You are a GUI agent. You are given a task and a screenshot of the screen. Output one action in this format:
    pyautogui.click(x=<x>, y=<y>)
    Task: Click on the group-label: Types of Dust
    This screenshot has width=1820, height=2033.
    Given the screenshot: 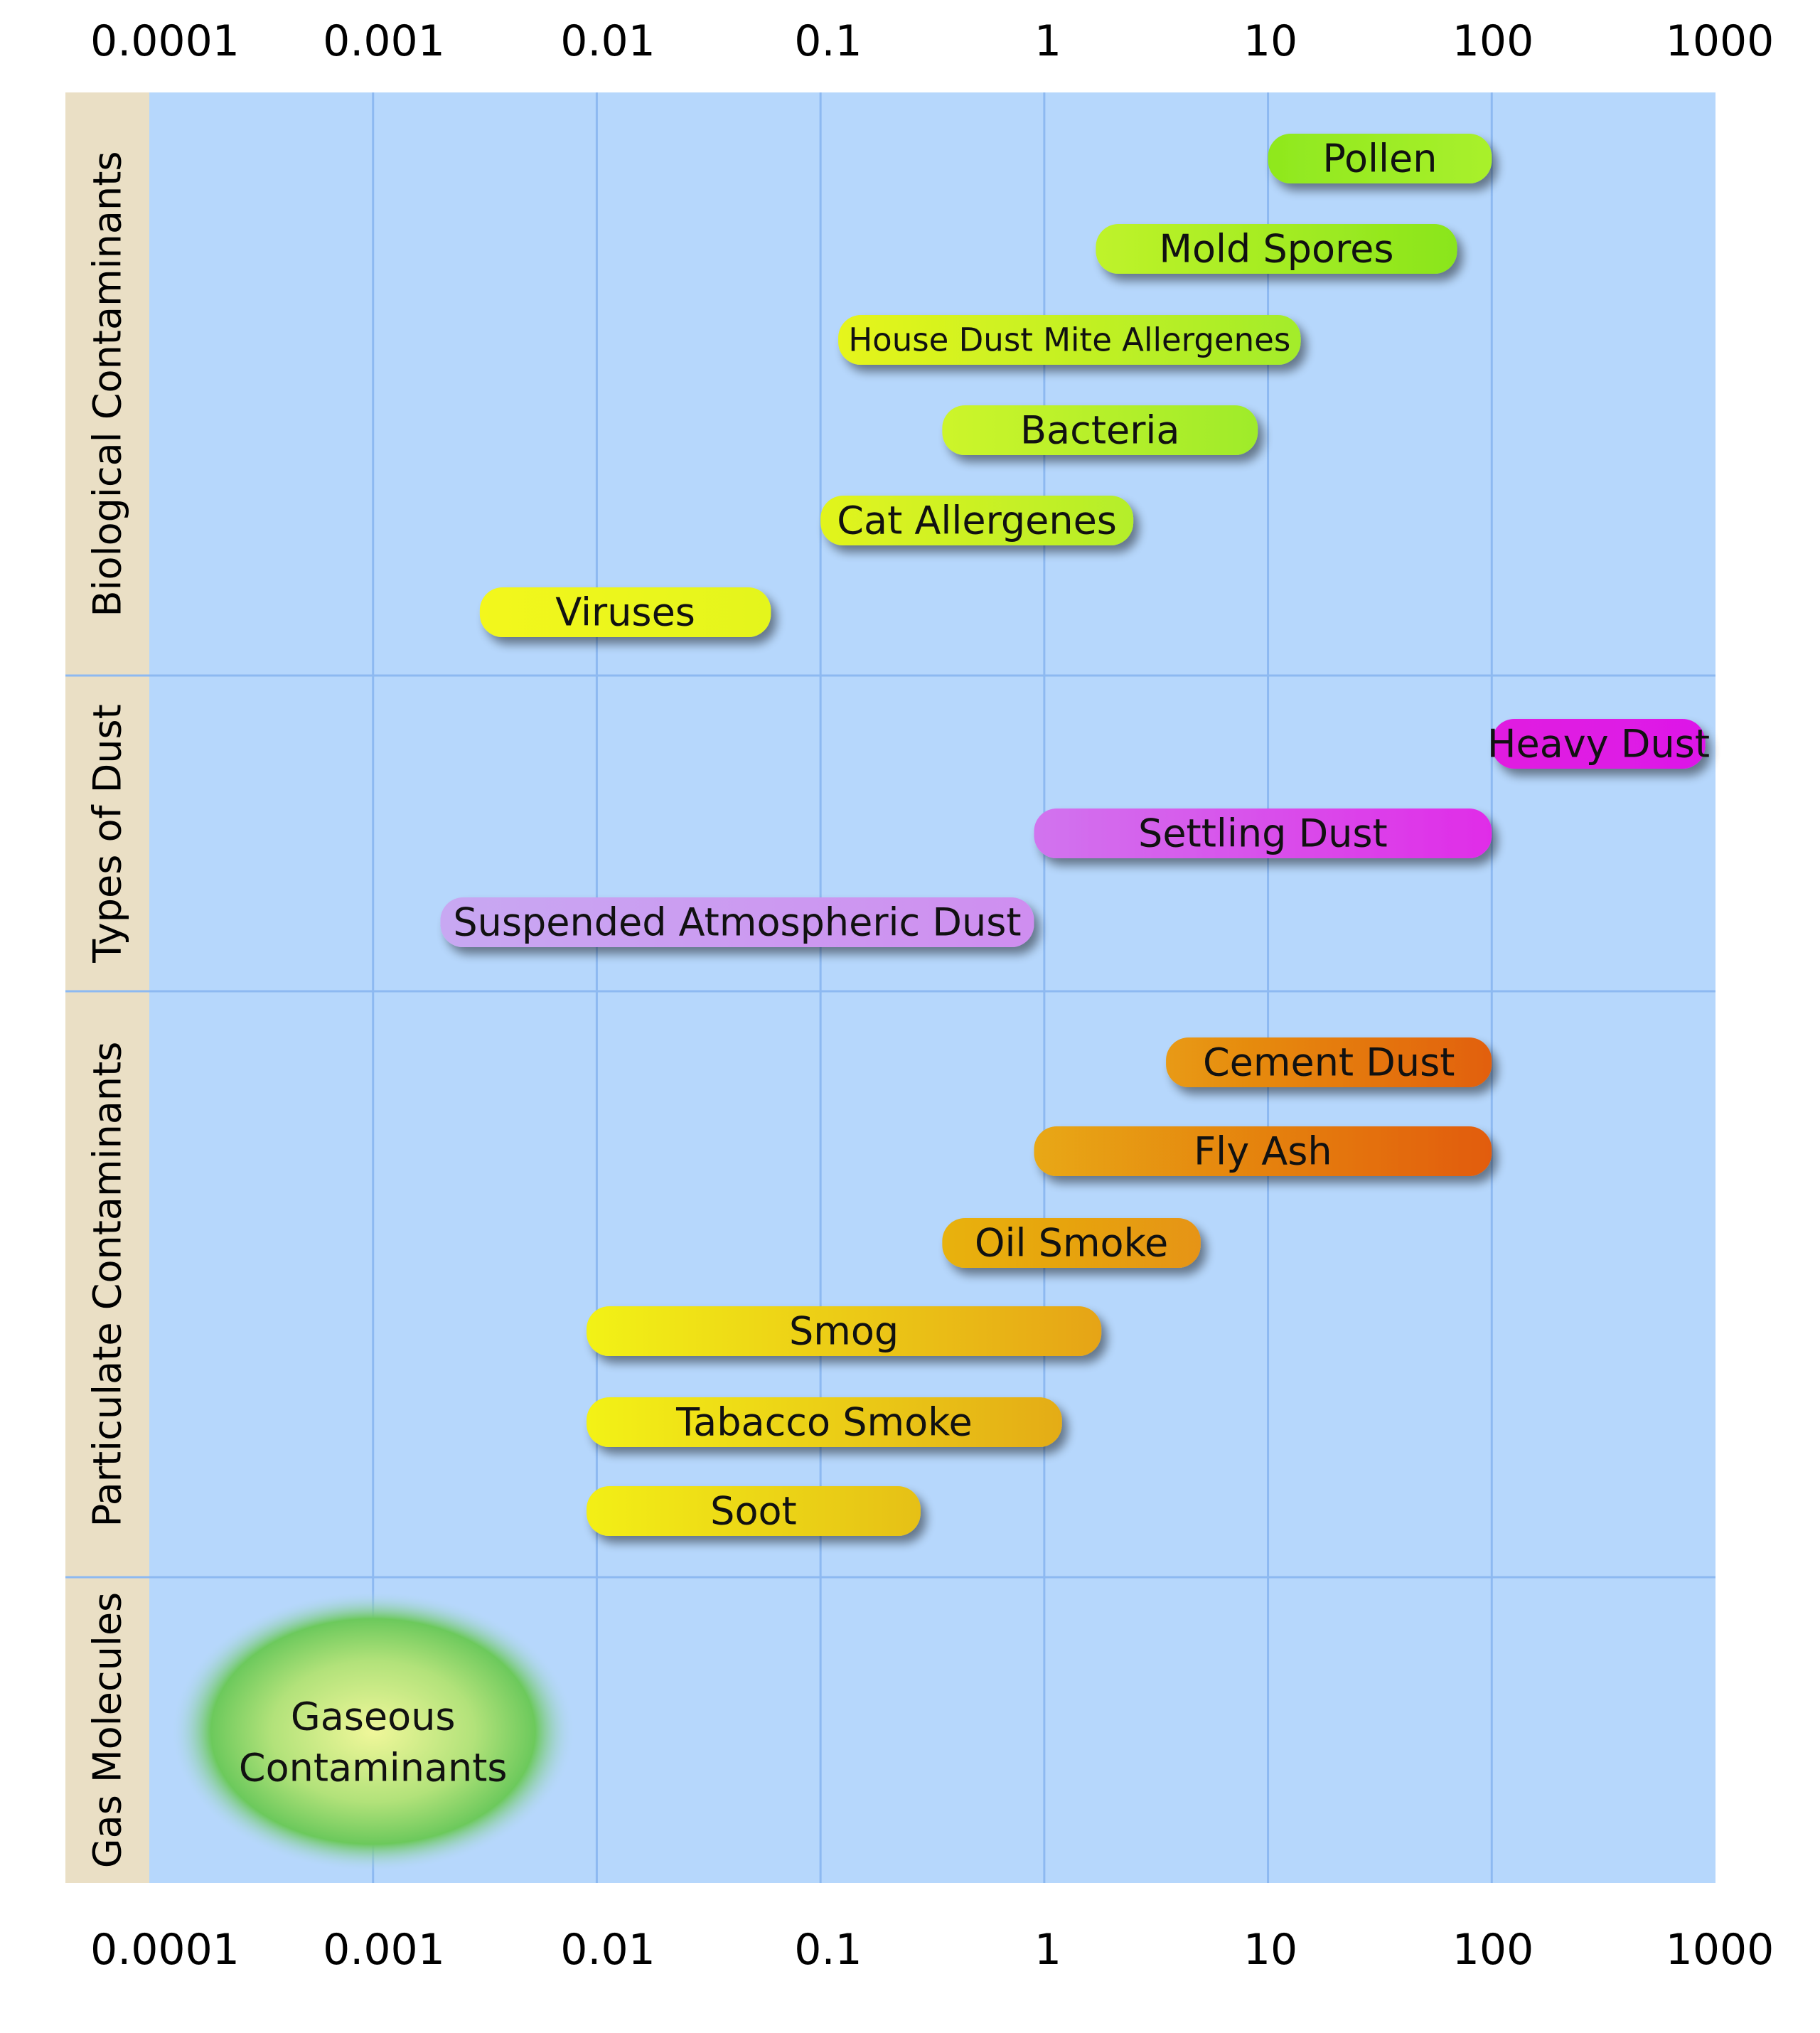 What is the action you would take?
    pyautogui.click(x=107, y=834)
    